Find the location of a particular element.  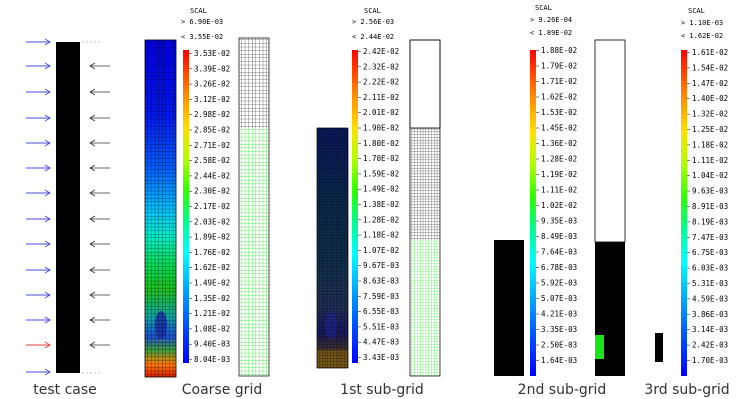

sub2-mesh-empty is located at coordinates (610, 141).